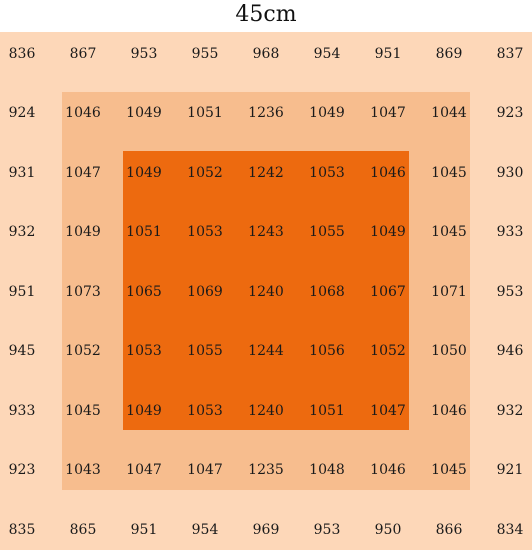  Describe the element at coordinates (144, 113) in the screenshot. I see `grid-cell-r1-c2: 1049` at that location.